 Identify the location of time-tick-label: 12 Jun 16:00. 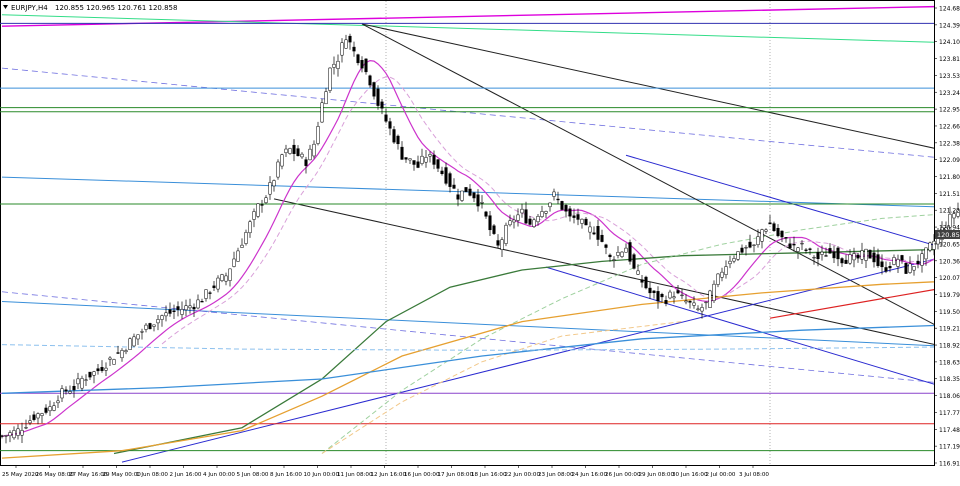
(389, 475).